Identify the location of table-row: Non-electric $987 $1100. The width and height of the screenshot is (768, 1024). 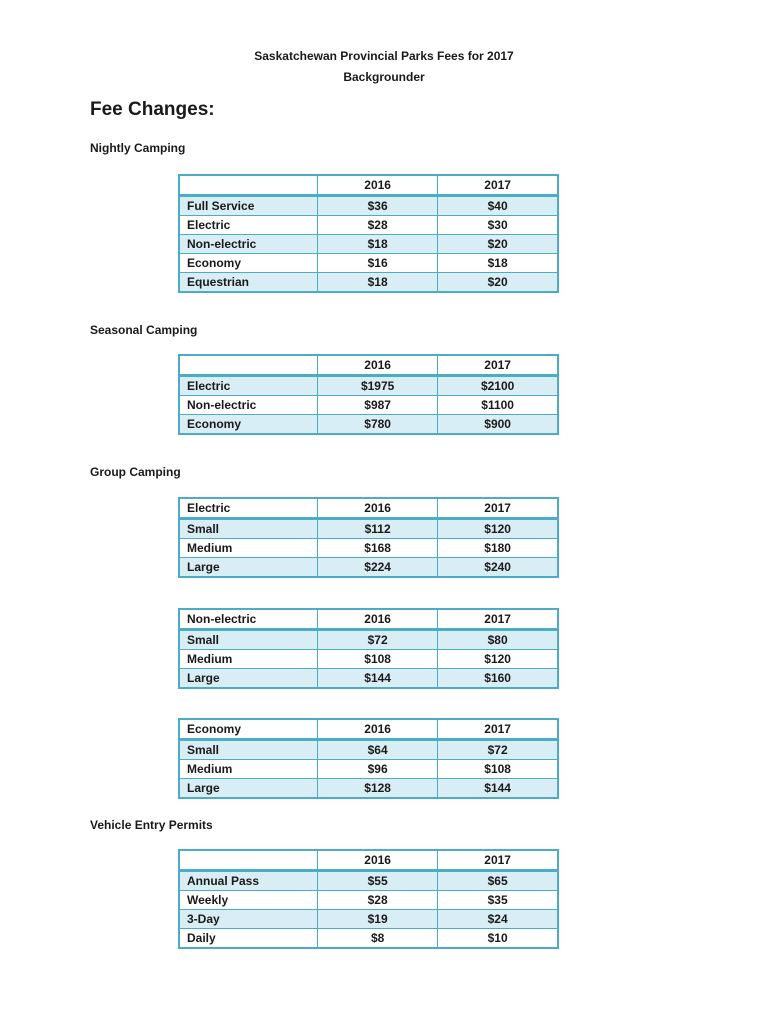
(368, 405).